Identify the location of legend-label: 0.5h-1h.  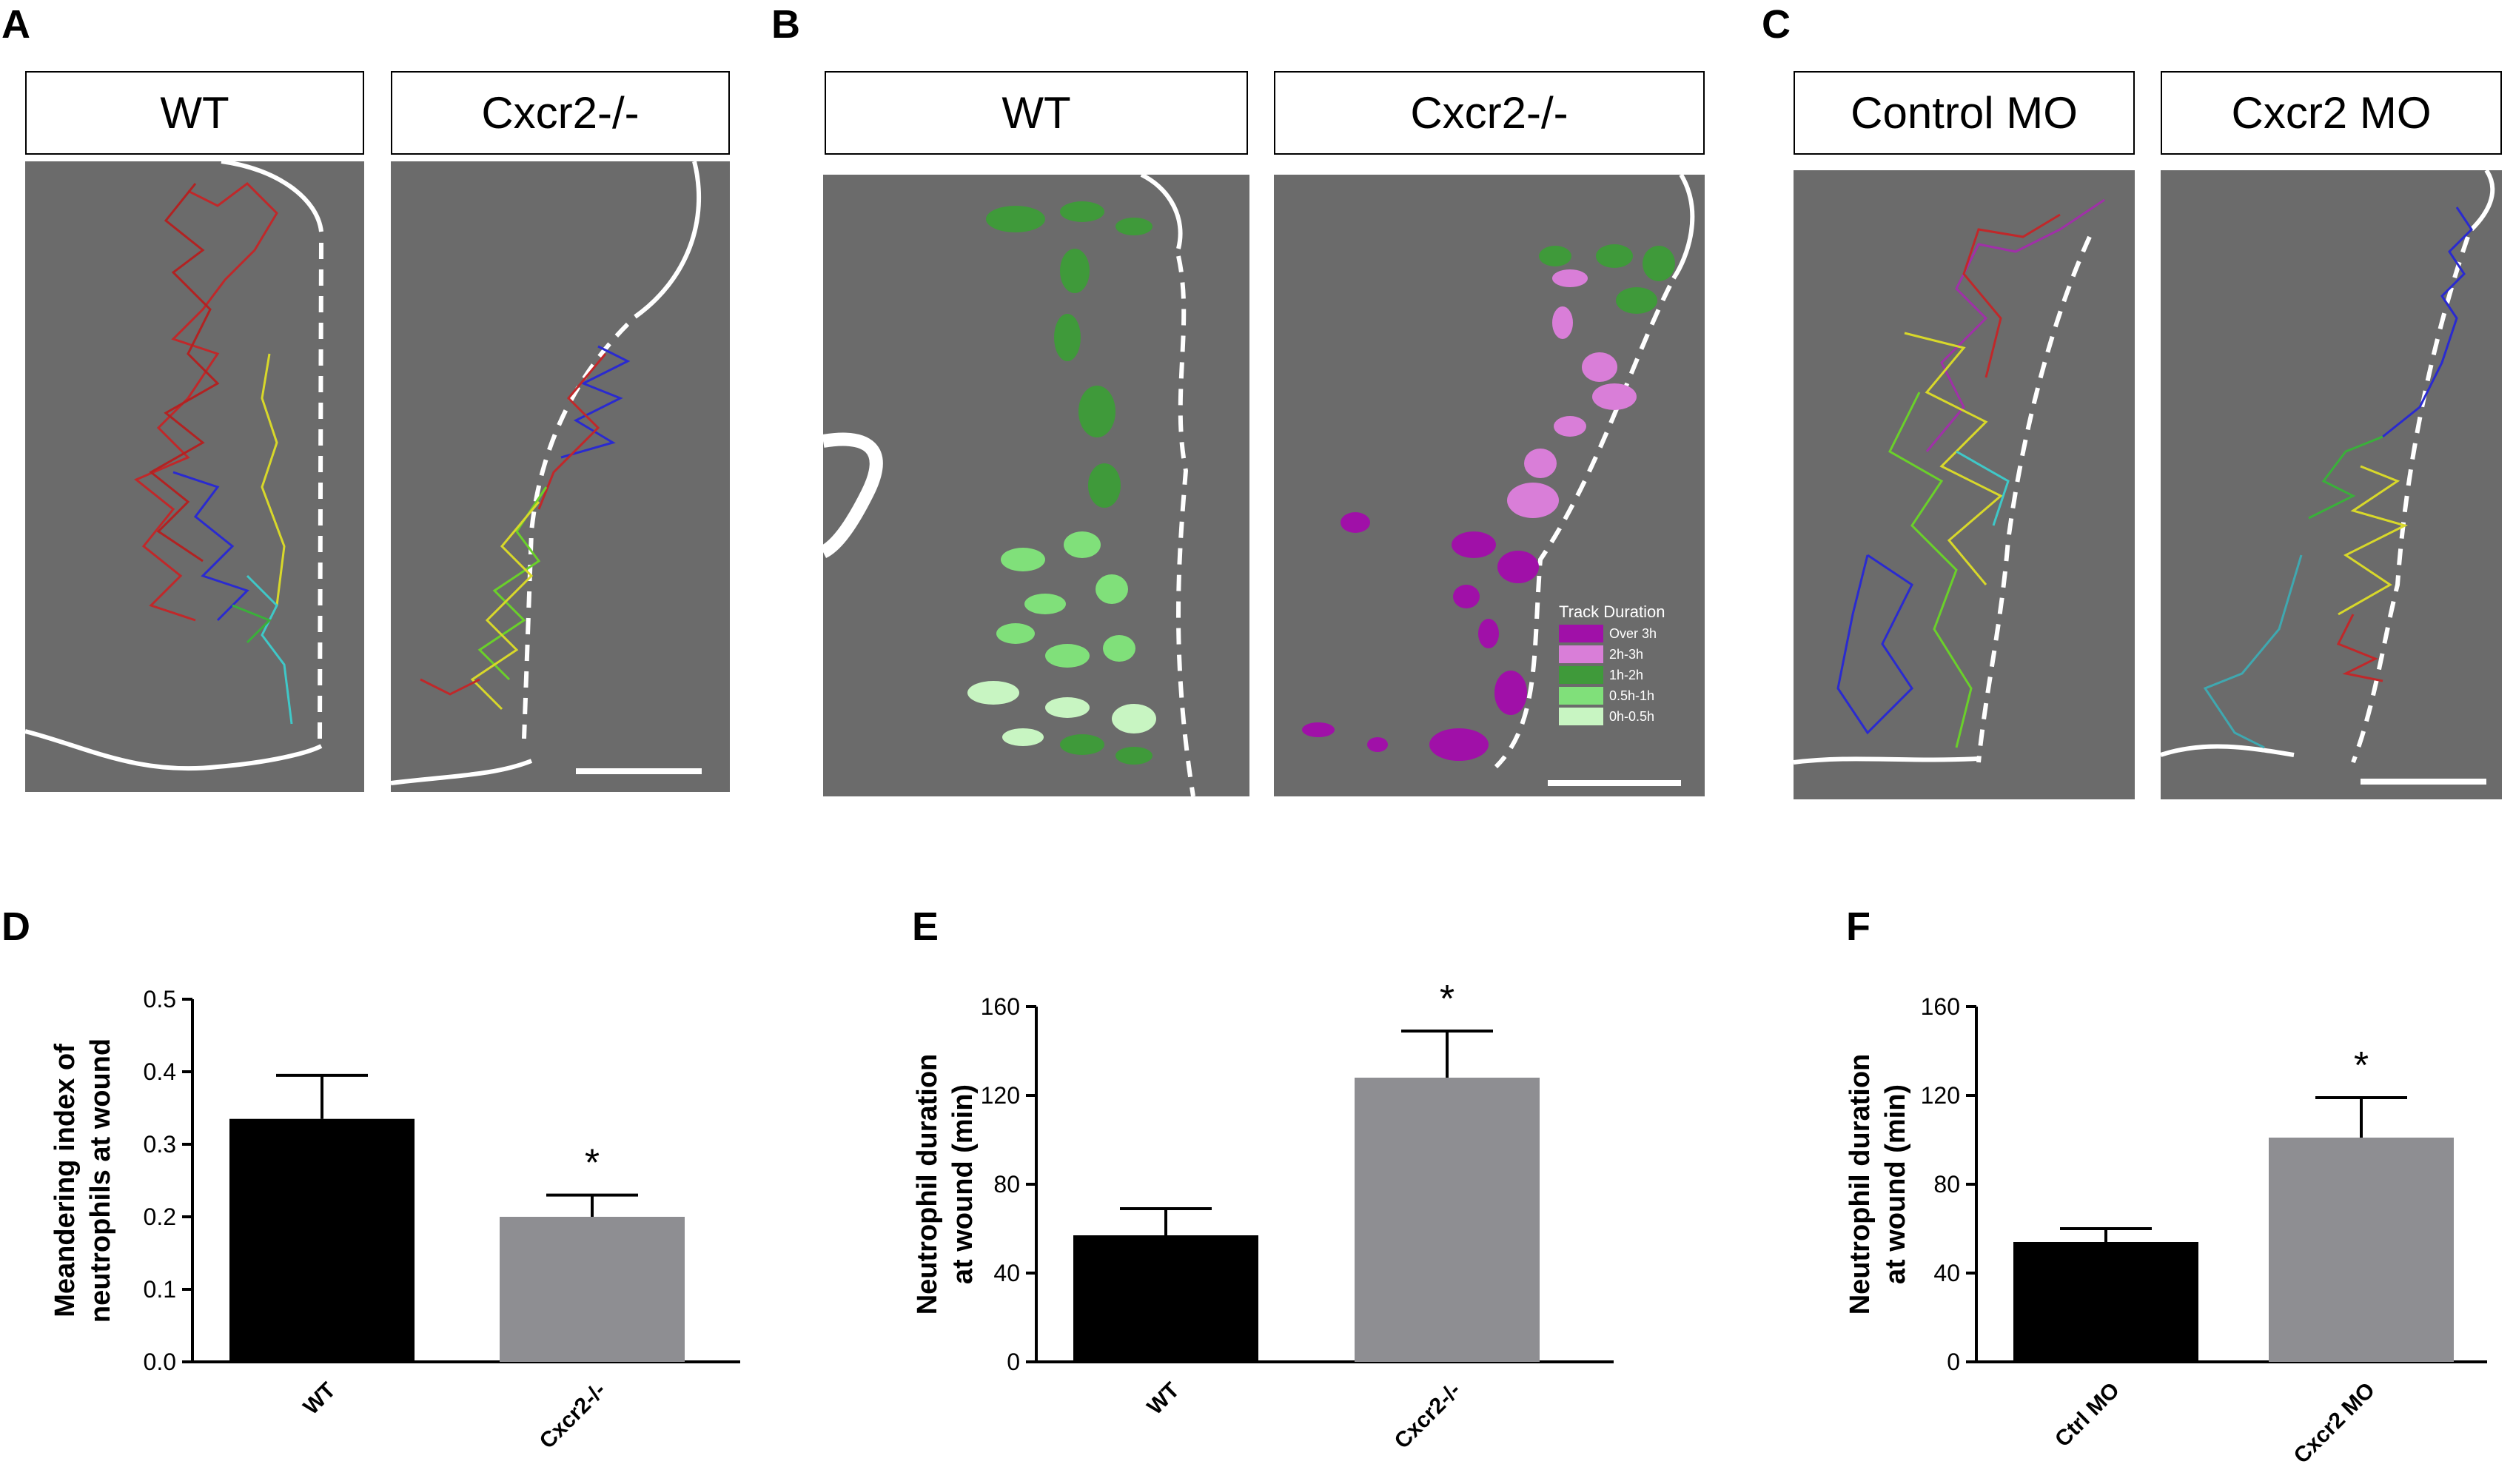
(1632, 695).